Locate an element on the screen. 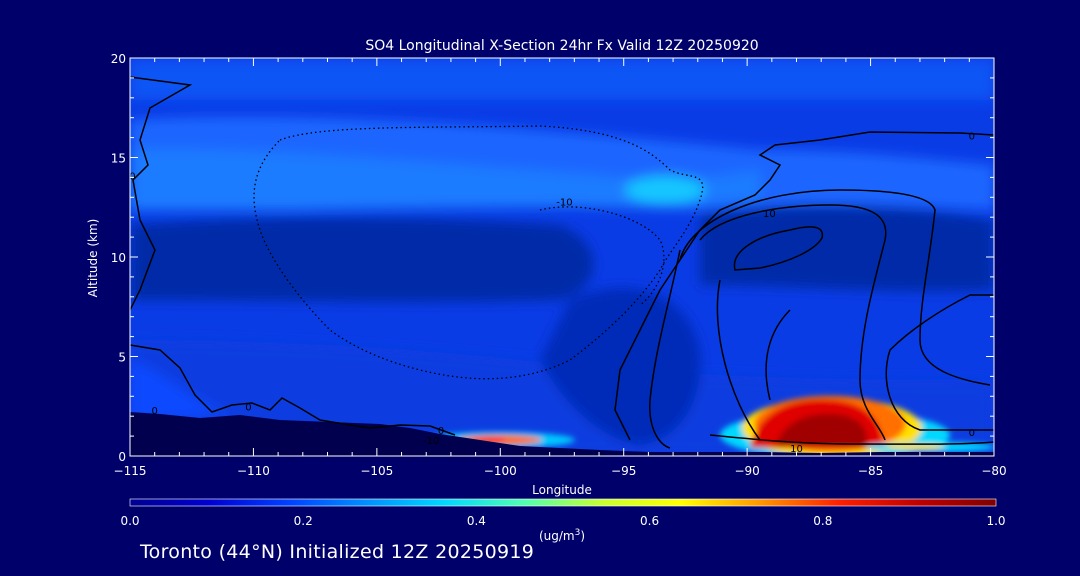  contour-ten-mid is located at coordinates (793, 322).